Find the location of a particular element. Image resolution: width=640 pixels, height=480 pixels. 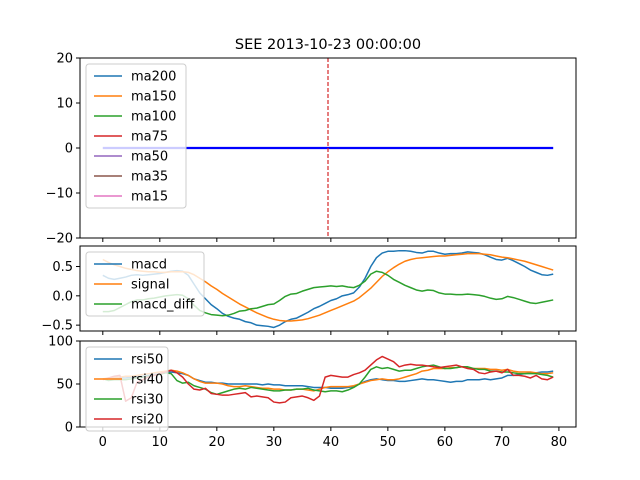

x-tick-label: 80 is located at coordinates (559, 442).